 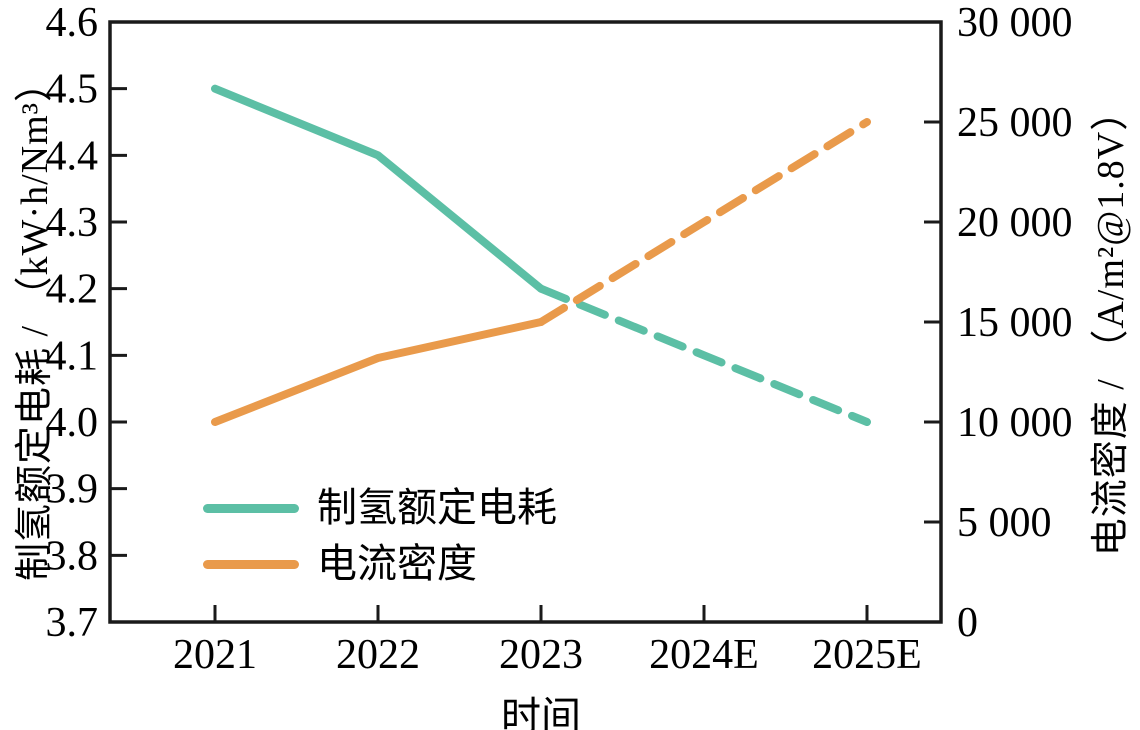 What do you see at coordinates (704, 222) in the screenshot?
I see `series-line-dashed-current-density` at bounding box center [704, 222].